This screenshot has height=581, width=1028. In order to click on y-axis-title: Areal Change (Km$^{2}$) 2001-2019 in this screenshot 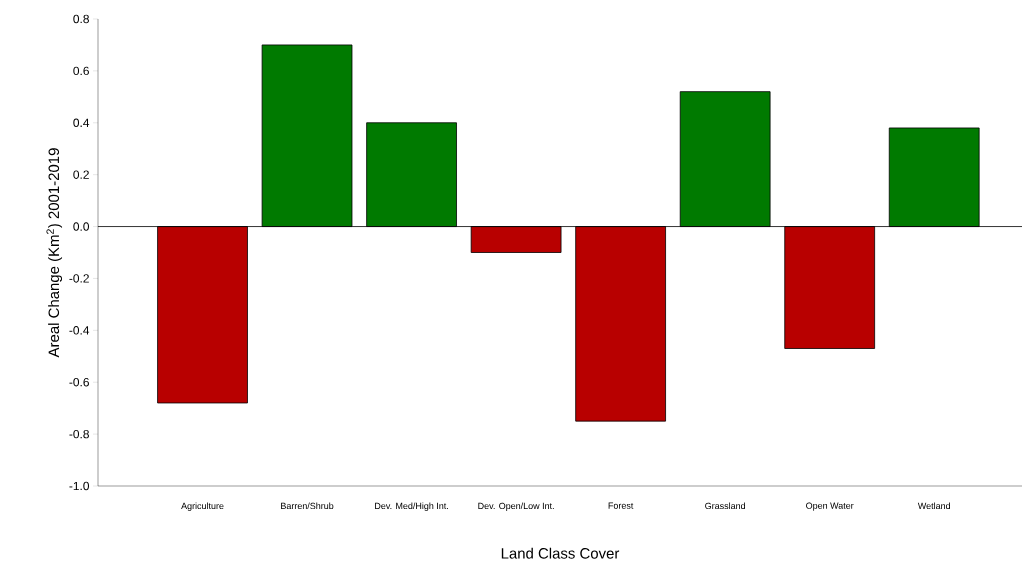, I will do `click(54, 253)`.